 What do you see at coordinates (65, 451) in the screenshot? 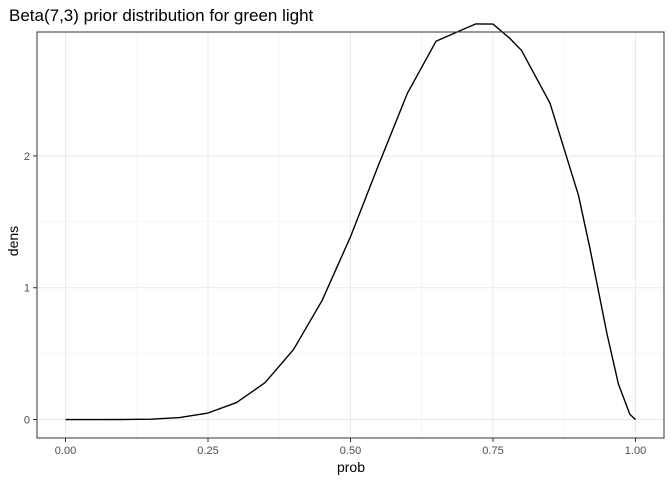
I see `x-tick-label: 0.00` at bounding box center [65, 451].